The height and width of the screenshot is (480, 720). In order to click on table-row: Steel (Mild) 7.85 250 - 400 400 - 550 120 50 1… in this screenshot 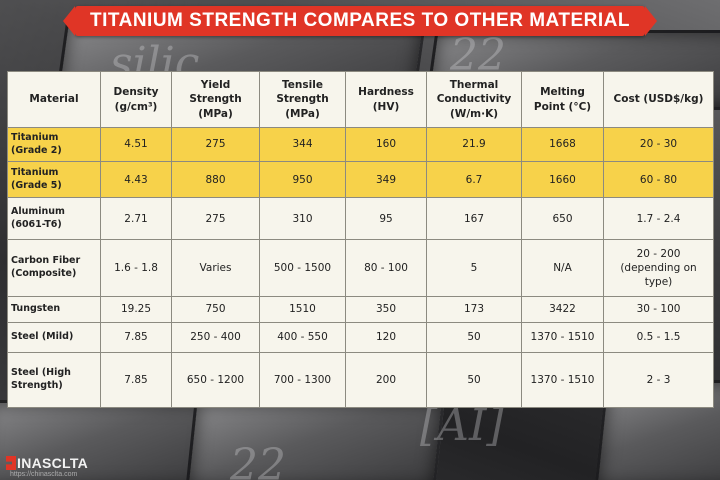, I will do `click(360, 337)`.